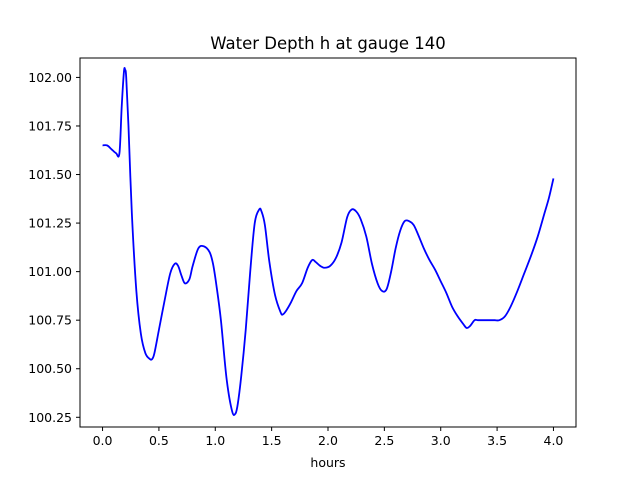 The height and width of the screenshot is (480, 640). What do you see at coordinates (215, 440) in the screenshot?
I see `x-tick-label: 1.0` at bounding box center [215, 440].